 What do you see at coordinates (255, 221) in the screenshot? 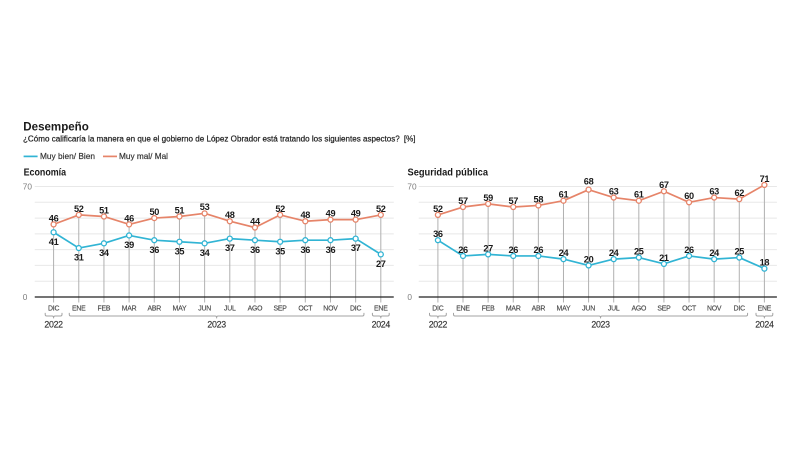
I see `svg-text: 44` at bounding box center [255, 221].